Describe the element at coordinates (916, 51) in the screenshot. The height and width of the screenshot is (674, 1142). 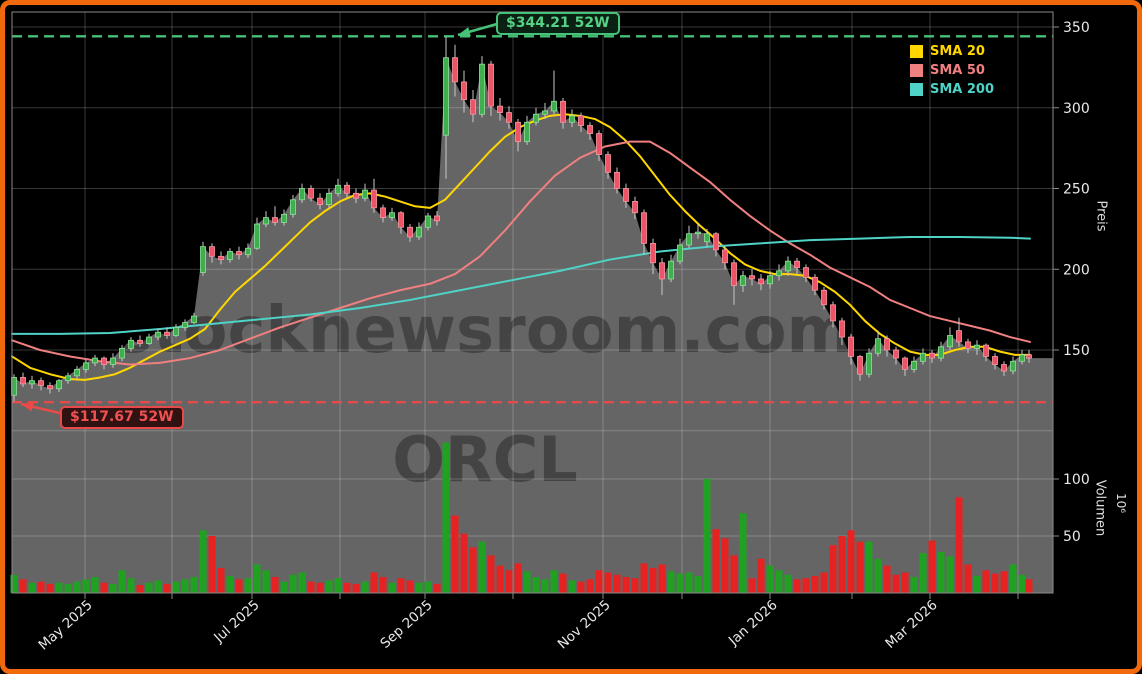
I see `sma20-swatch-icon` at that location.